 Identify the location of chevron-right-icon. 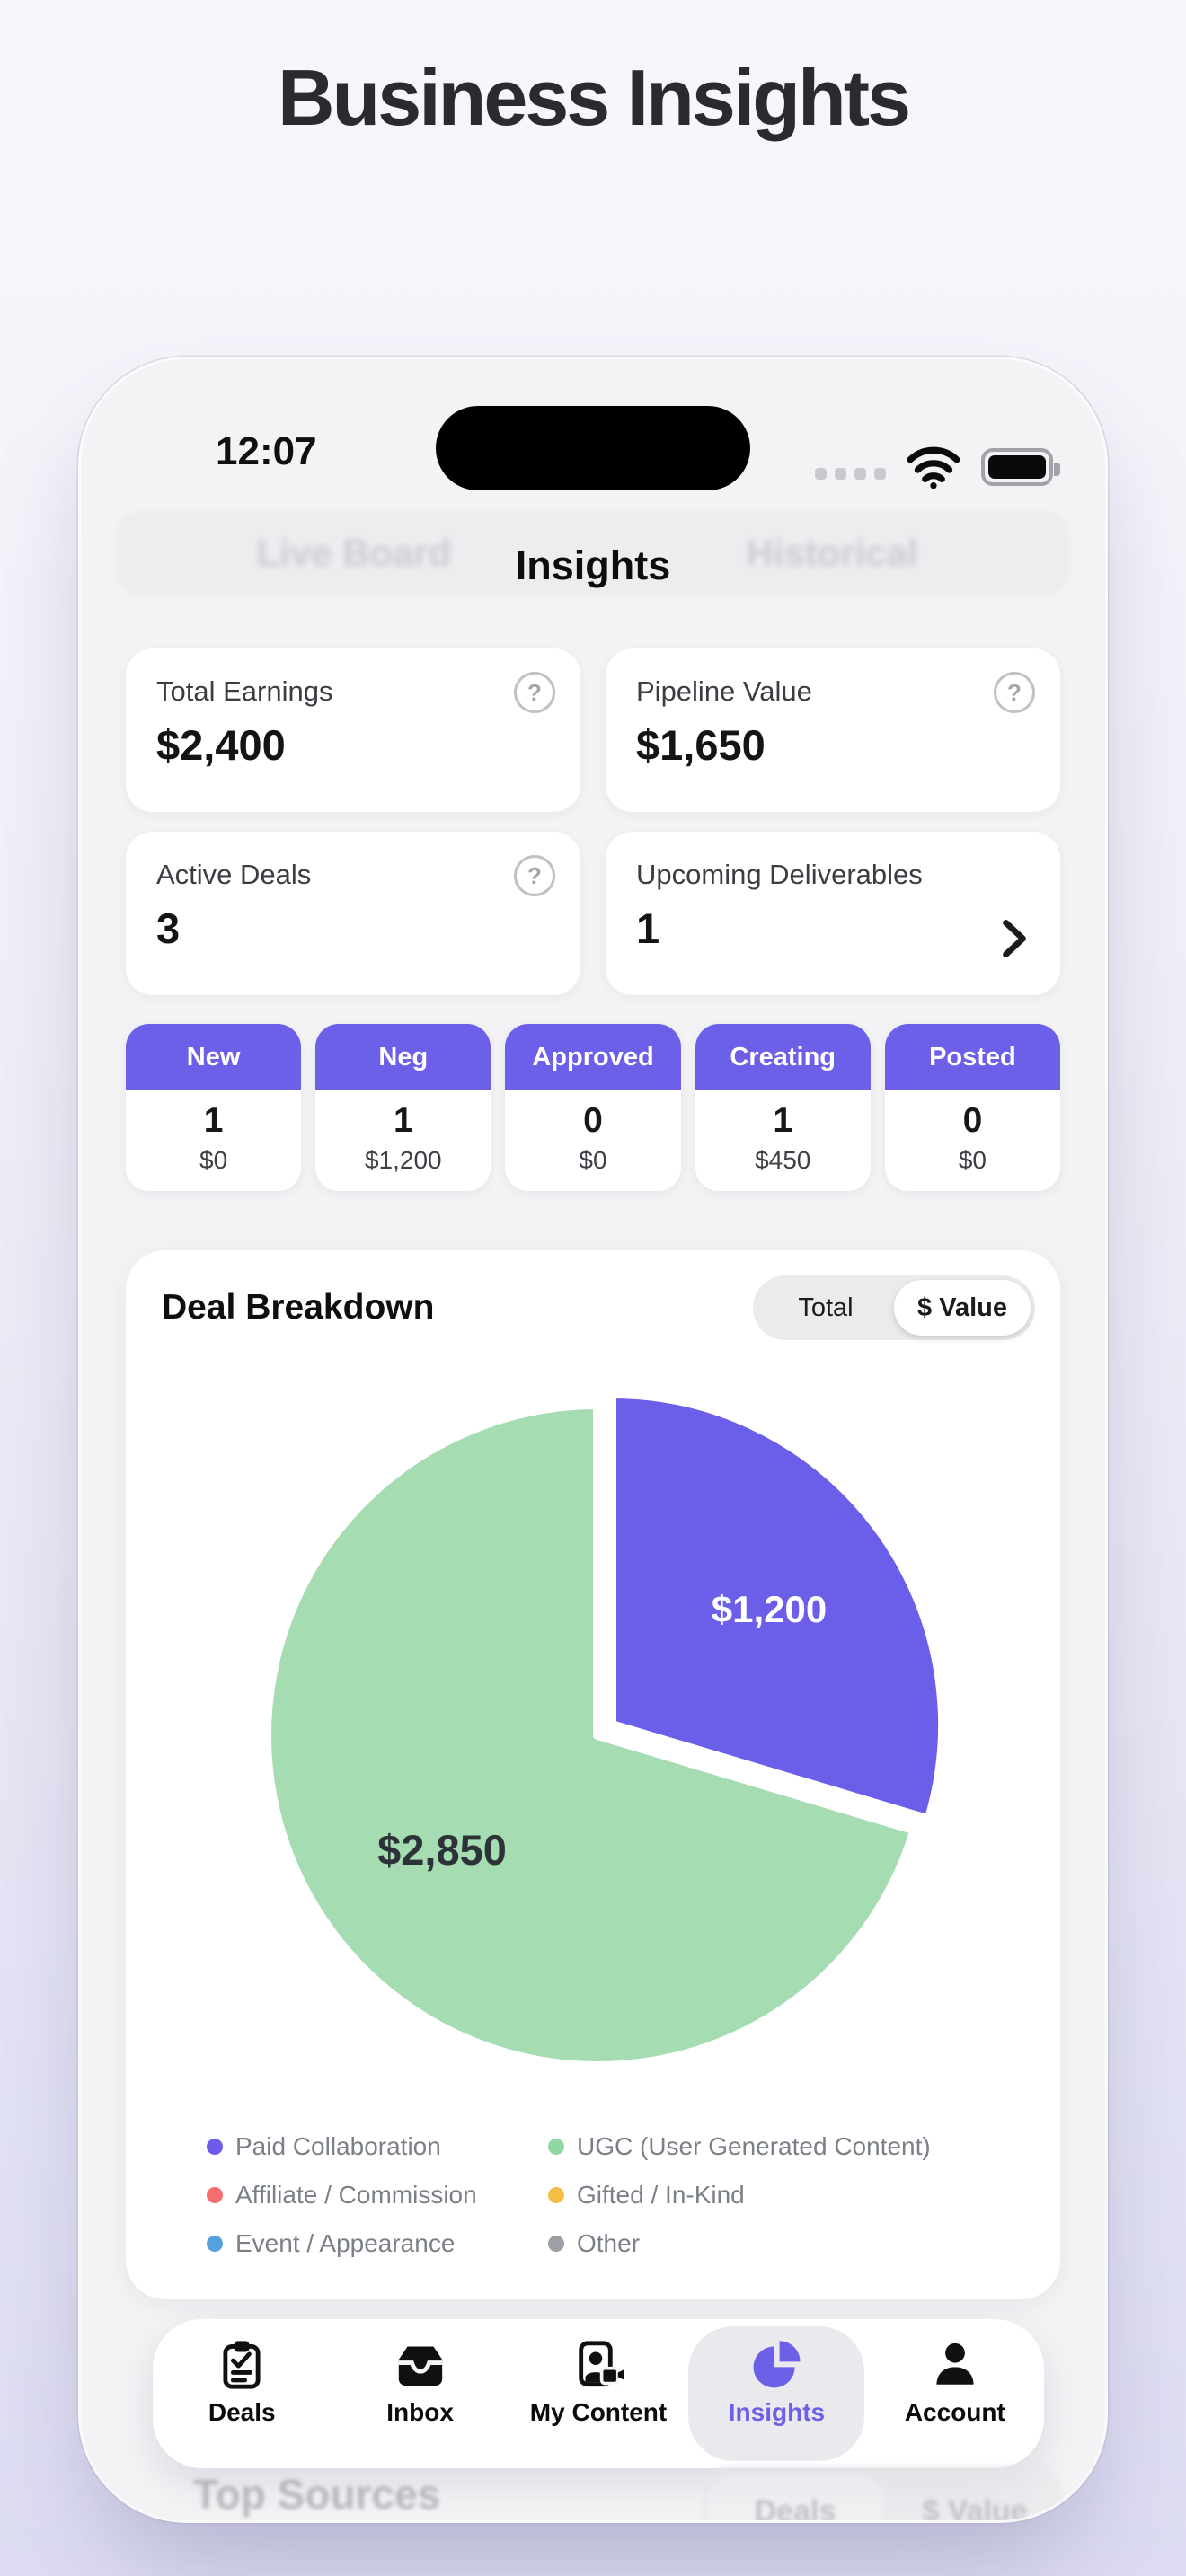
(1014, 938).